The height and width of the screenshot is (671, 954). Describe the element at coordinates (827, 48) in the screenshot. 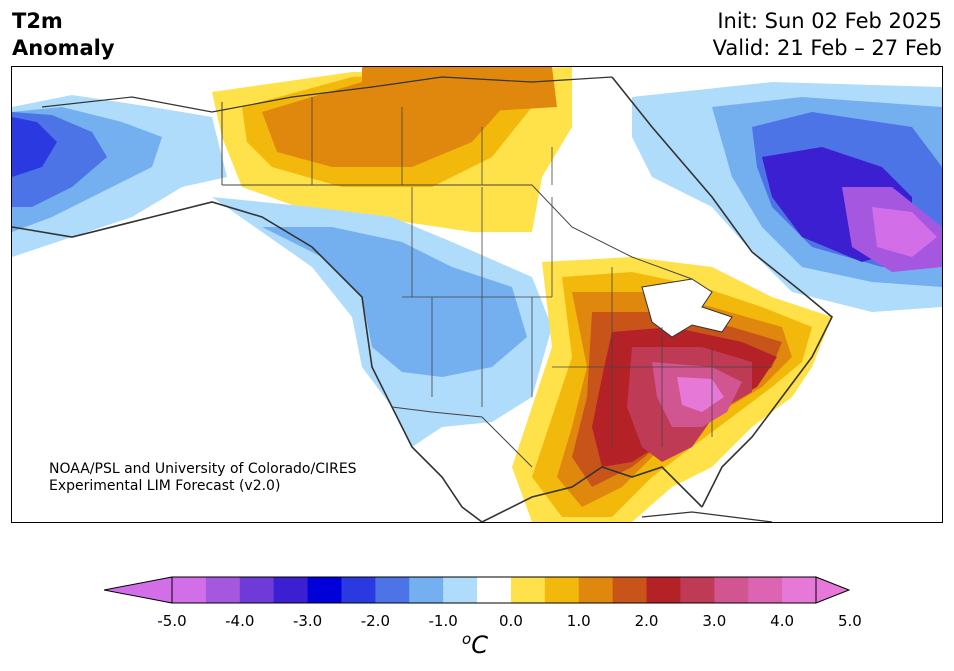

I see `valid-date: Valid: 21 Feb – 27 Feb` at that location.